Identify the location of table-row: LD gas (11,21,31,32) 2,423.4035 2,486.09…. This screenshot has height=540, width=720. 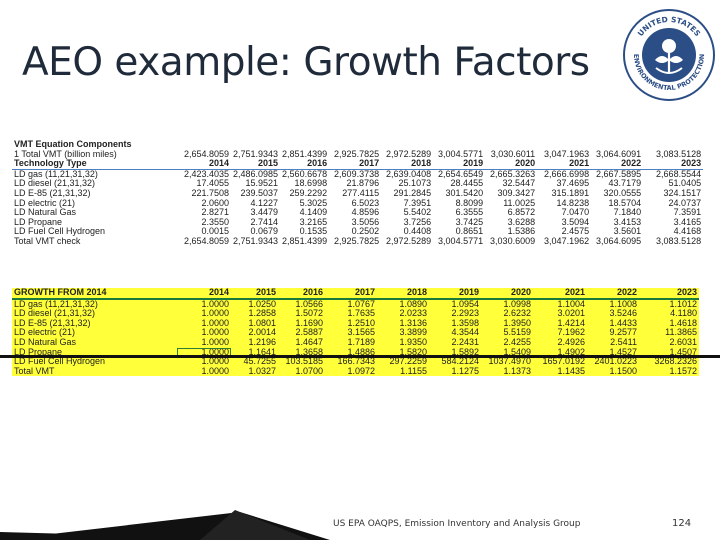
(358, 174).